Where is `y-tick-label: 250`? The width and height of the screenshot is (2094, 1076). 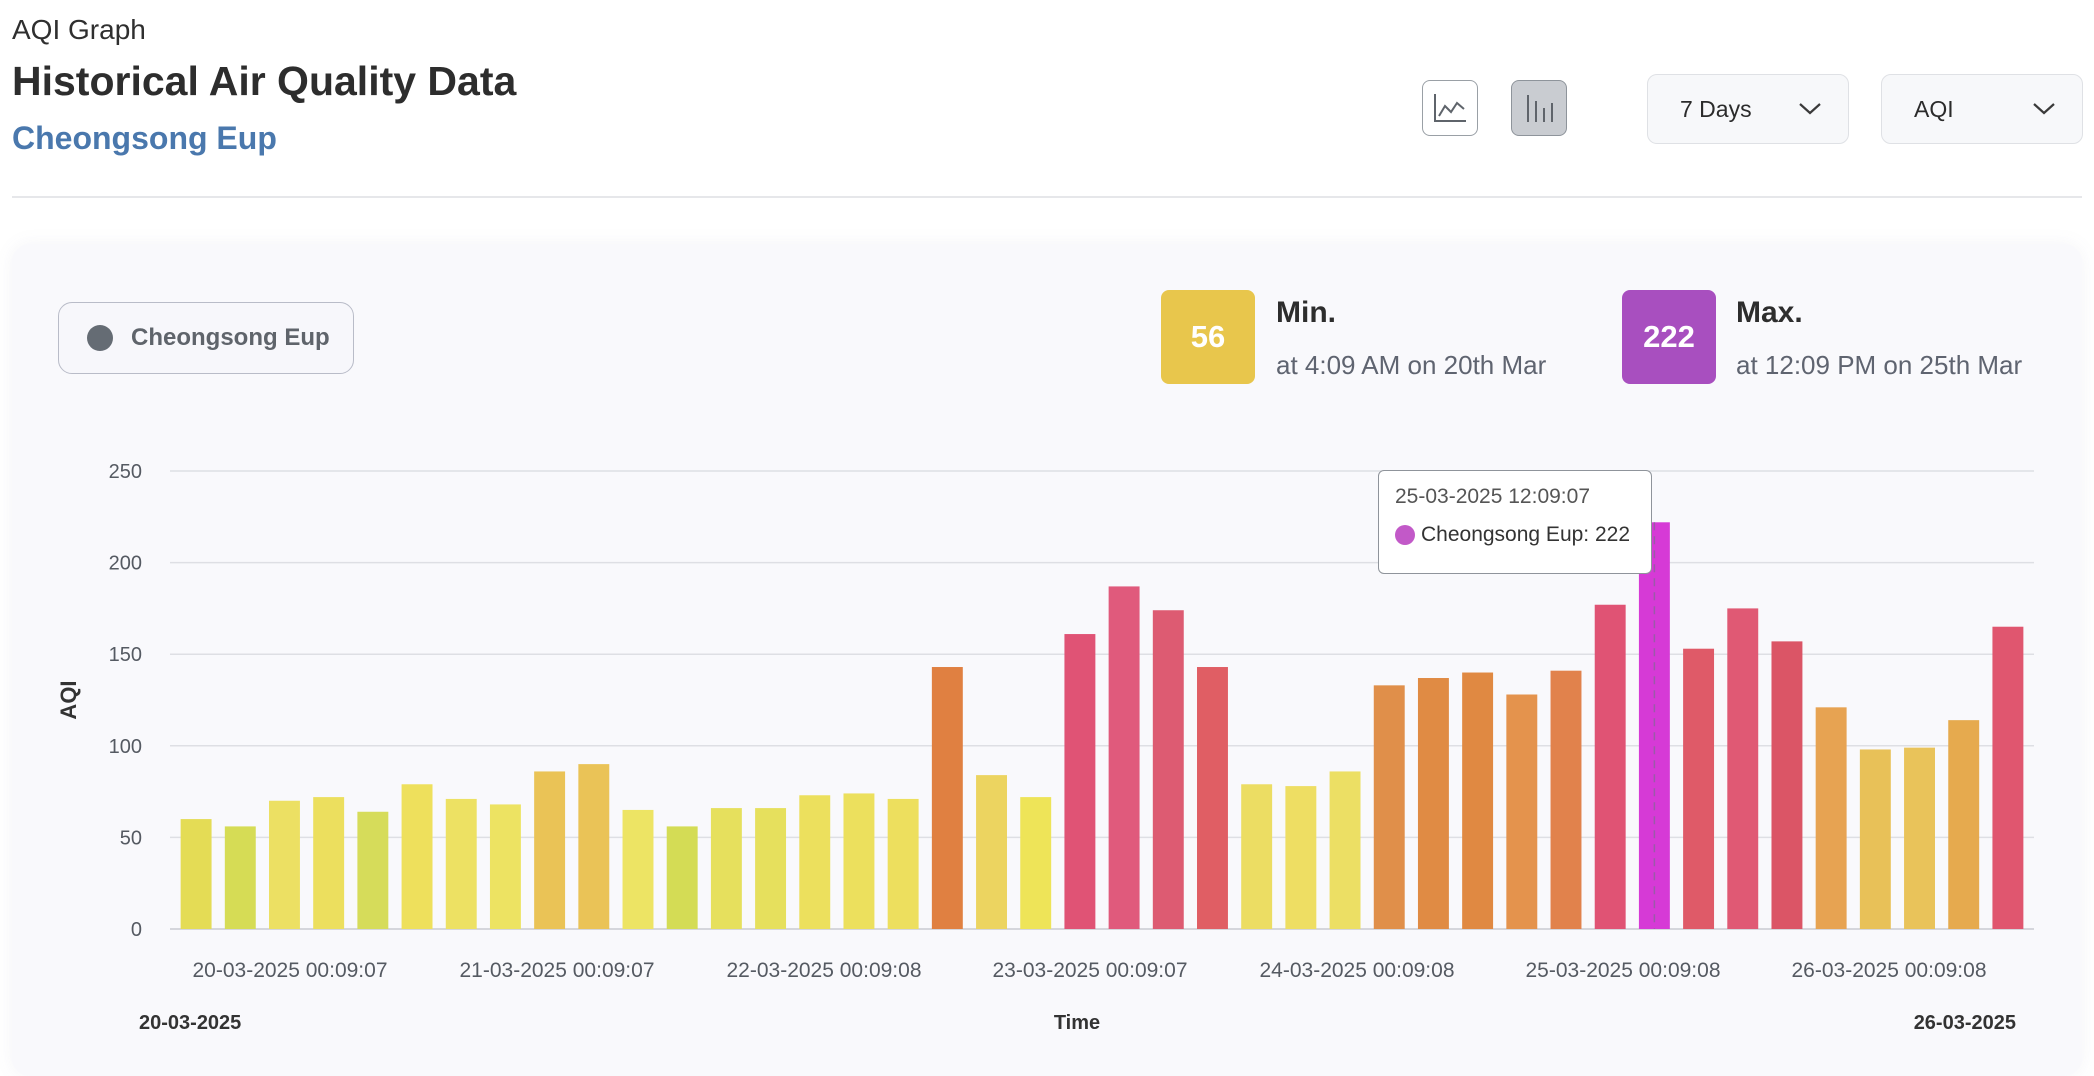
y-tick-label: 250 is located at coordinates (125, 472).